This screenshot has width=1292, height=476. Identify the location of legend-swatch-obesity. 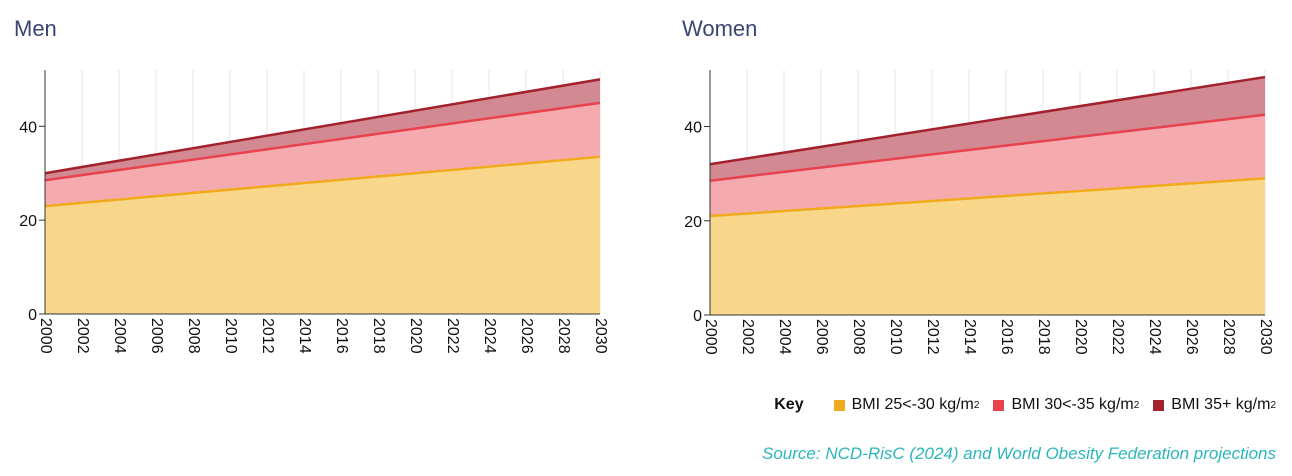
(999, 405).